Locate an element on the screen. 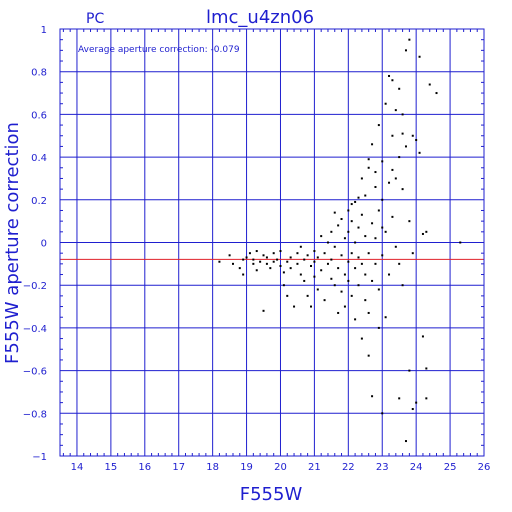 The height and width of the screenshot is (512, 512). x-tick-label: 26 is located at coordinates (484, 467).